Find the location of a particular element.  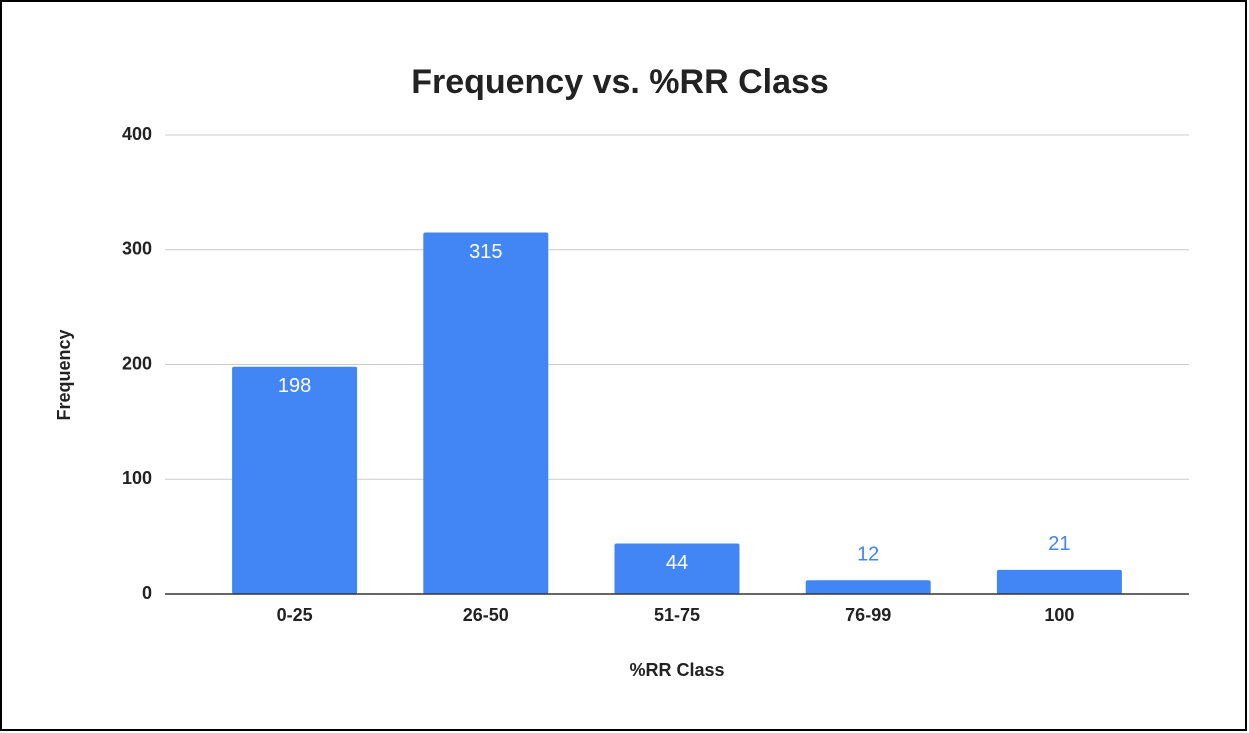

y-axis-title: Frequency is located at coordinates (64, 374).